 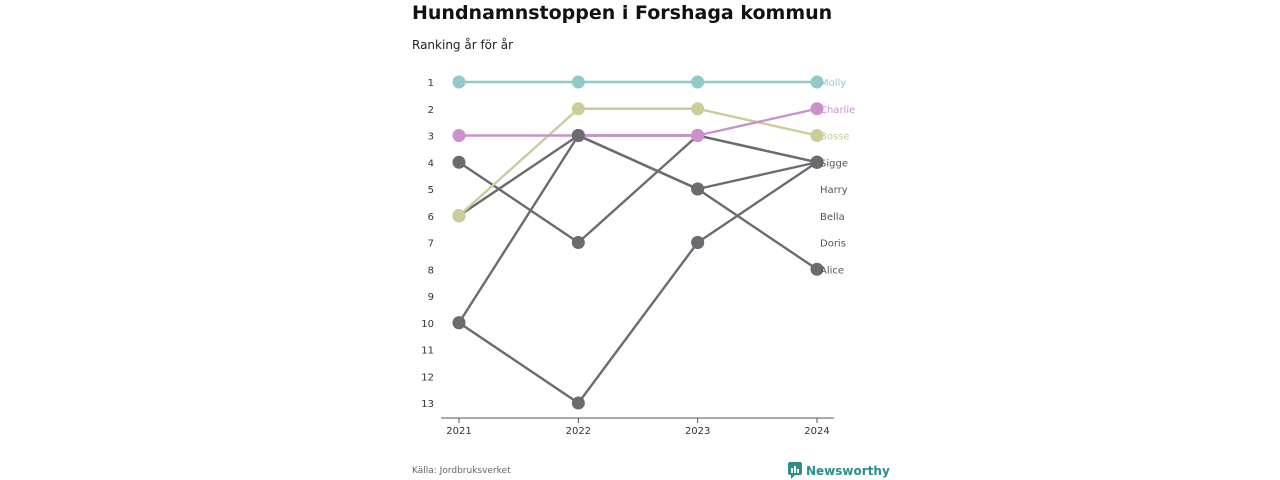 What do you see at coordinates (795, 470) in the screenshot?
I see `newsworthy-logo-icon` at bounding box center [795, 470].